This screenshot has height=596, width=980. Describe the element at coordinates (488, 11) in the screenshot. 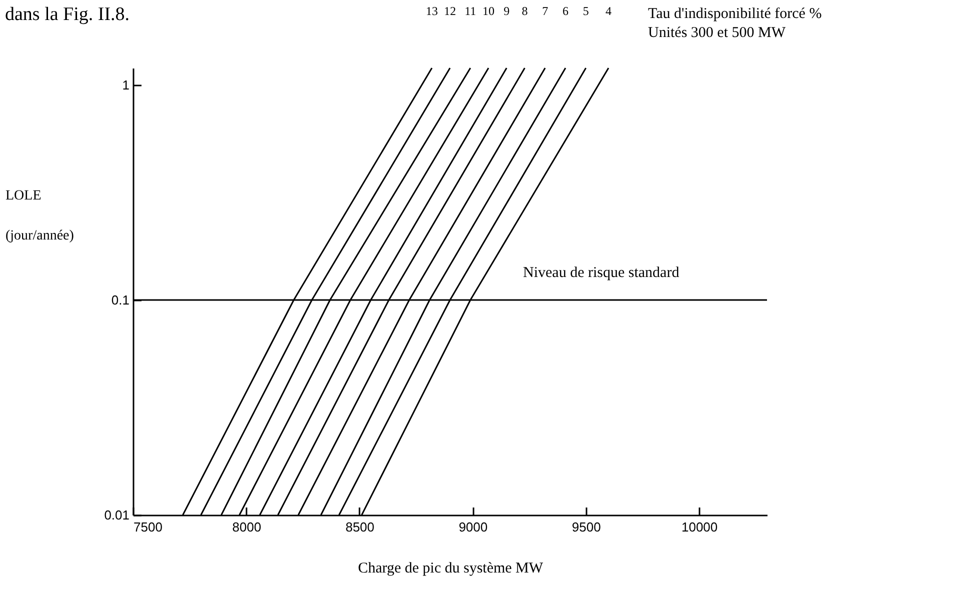

I see `text: 10` at that location.